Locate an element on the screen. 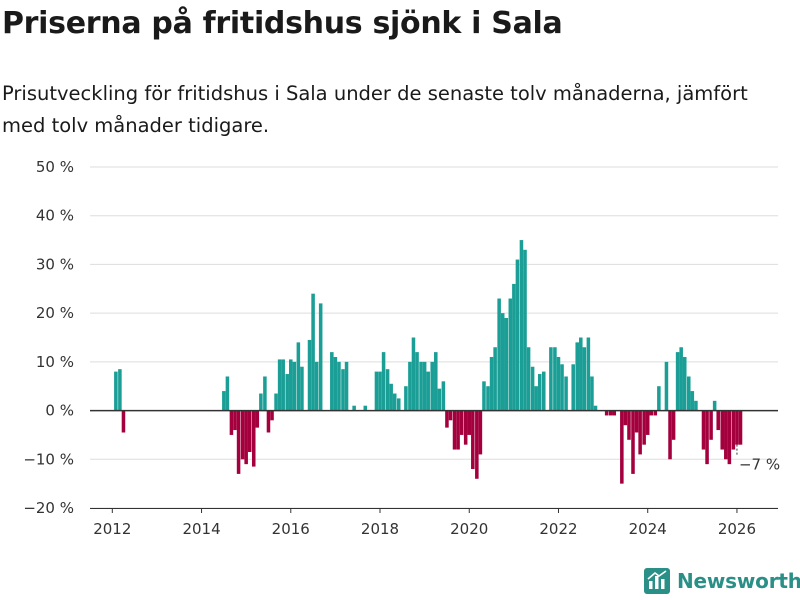  x-tick-label: 2016 is located at coordinates (291, 529).